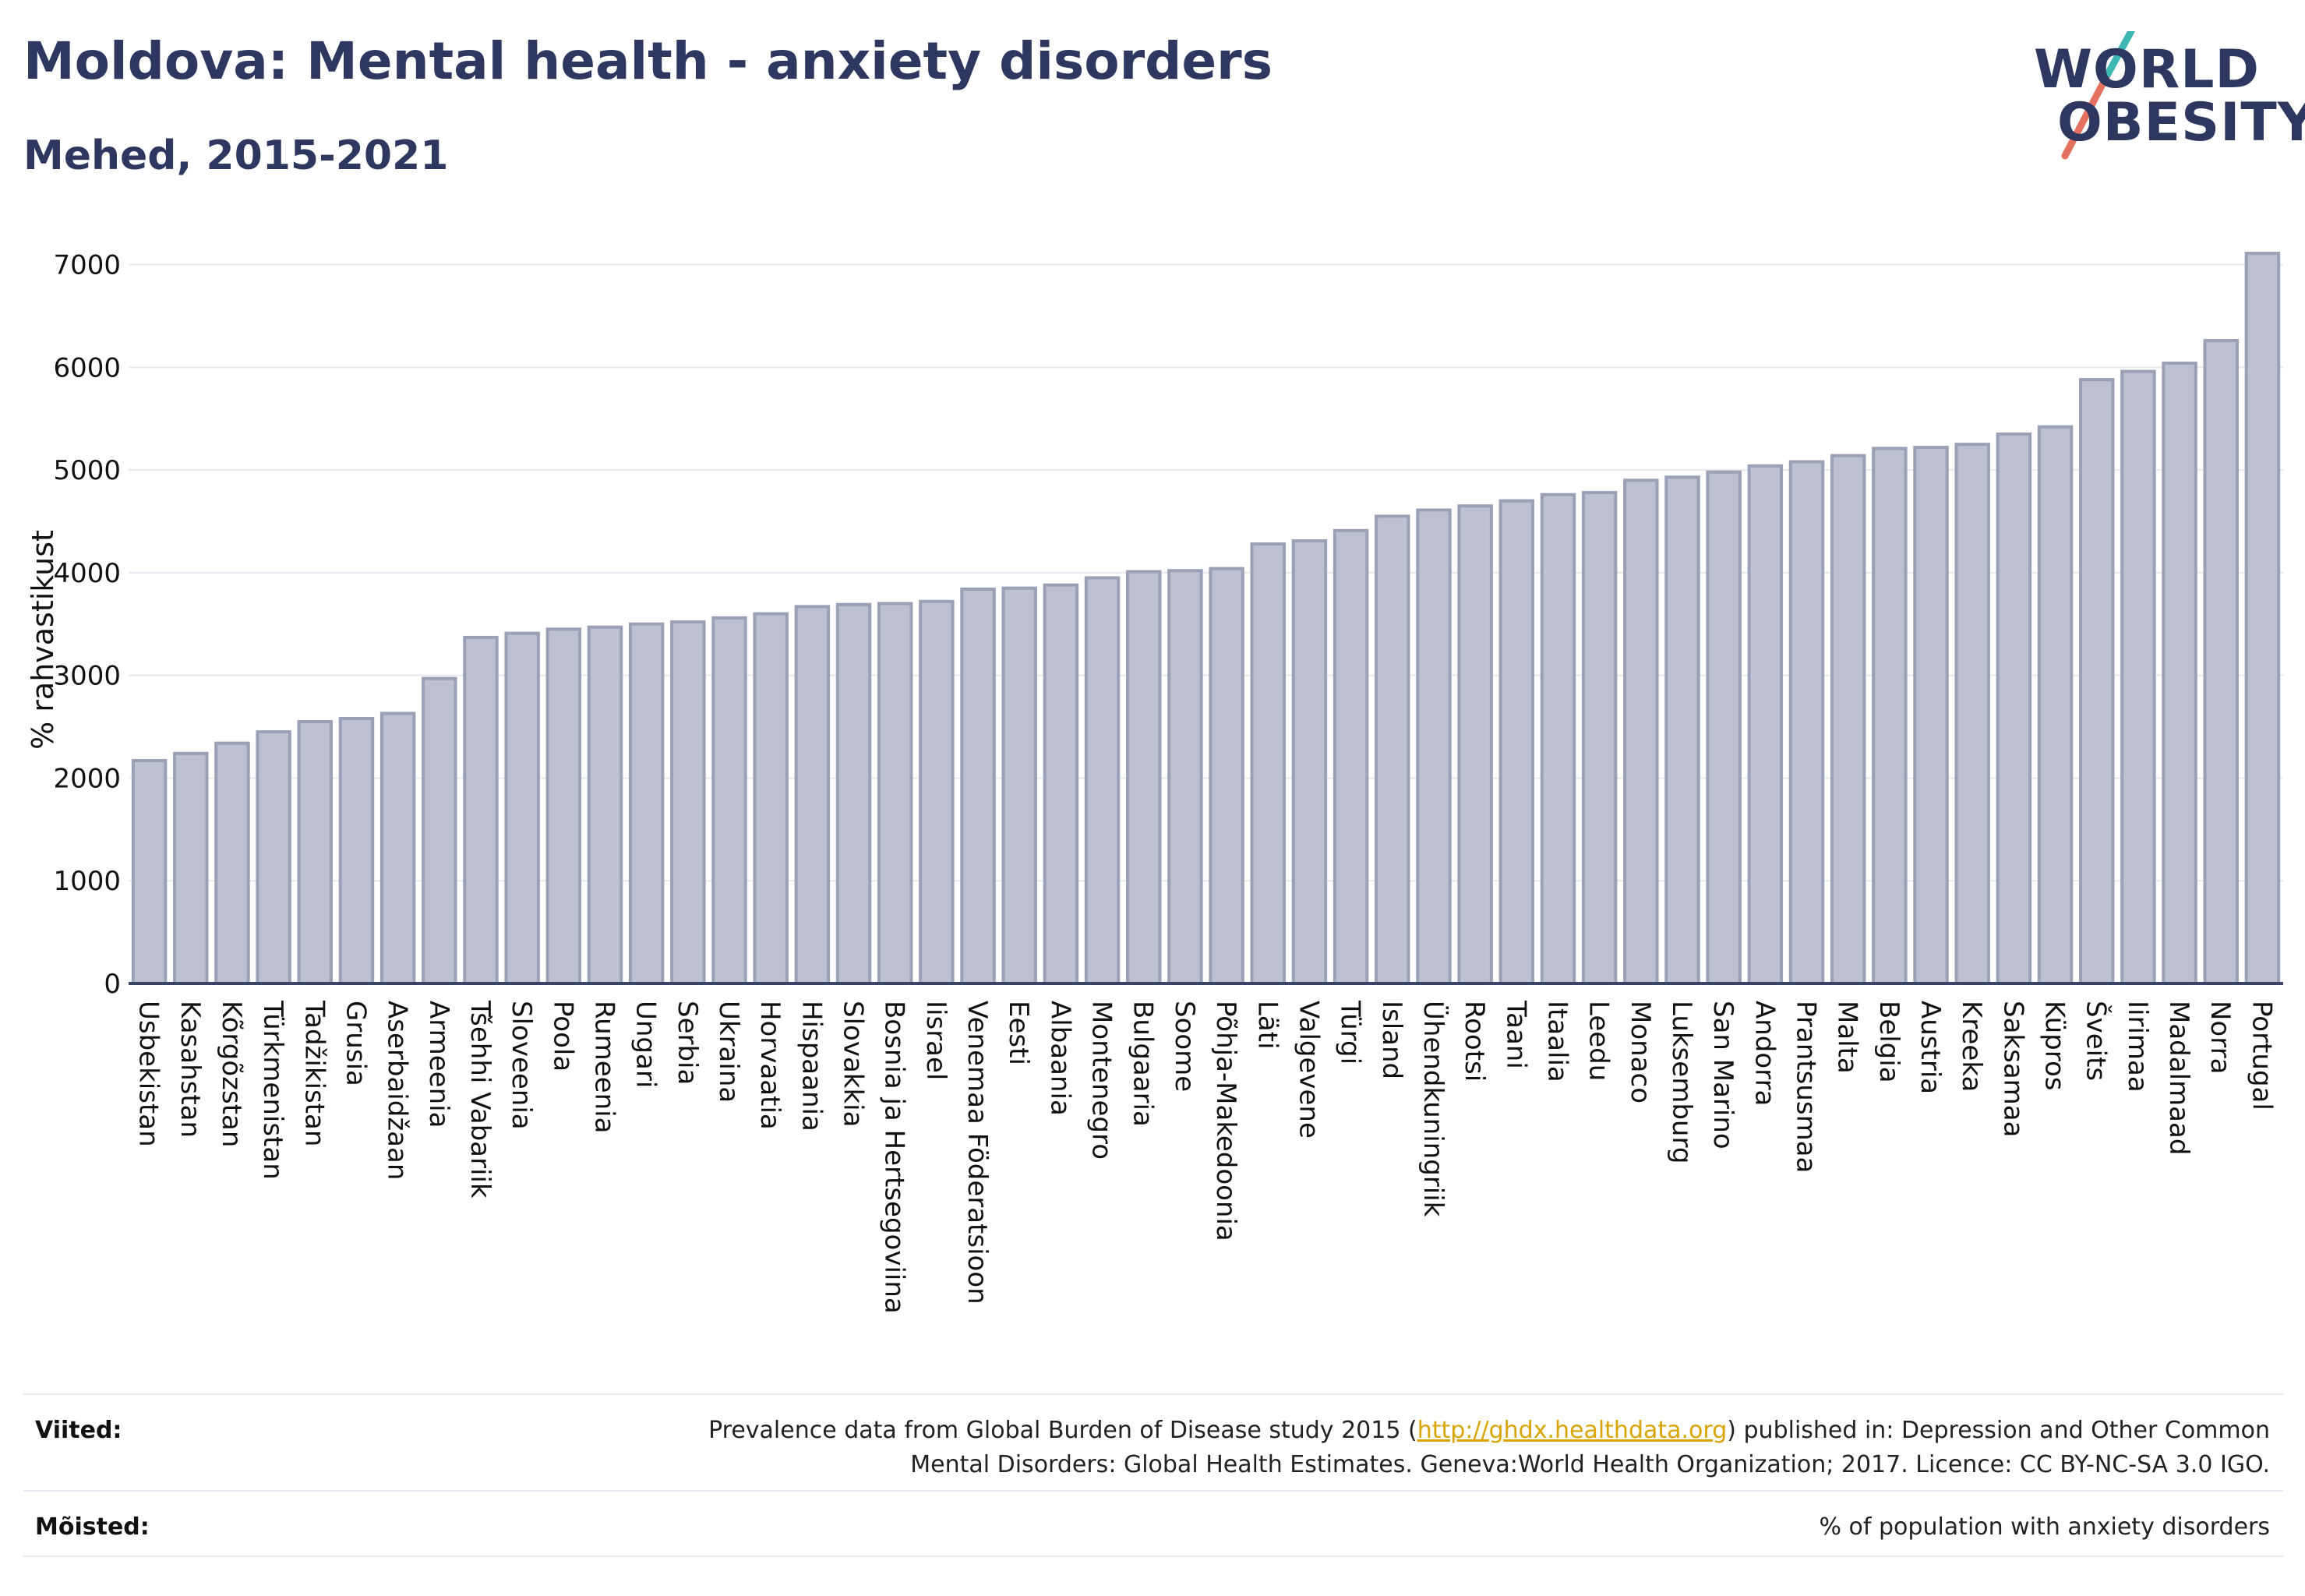 The width and height of the screenshot is (2305, 1596). What do you see at coordinates (769, 1065) in the screenshot?
I see `x-tick-label: Horvaatia` at bounding box center [769, 1065].